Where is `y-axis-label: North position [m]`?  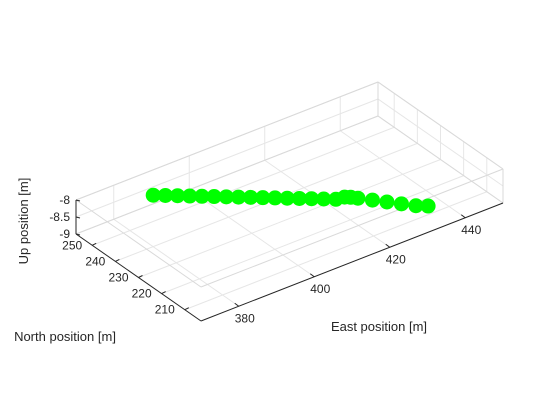 y-axis-label: North position [m] is located at coordinates (65, 336).